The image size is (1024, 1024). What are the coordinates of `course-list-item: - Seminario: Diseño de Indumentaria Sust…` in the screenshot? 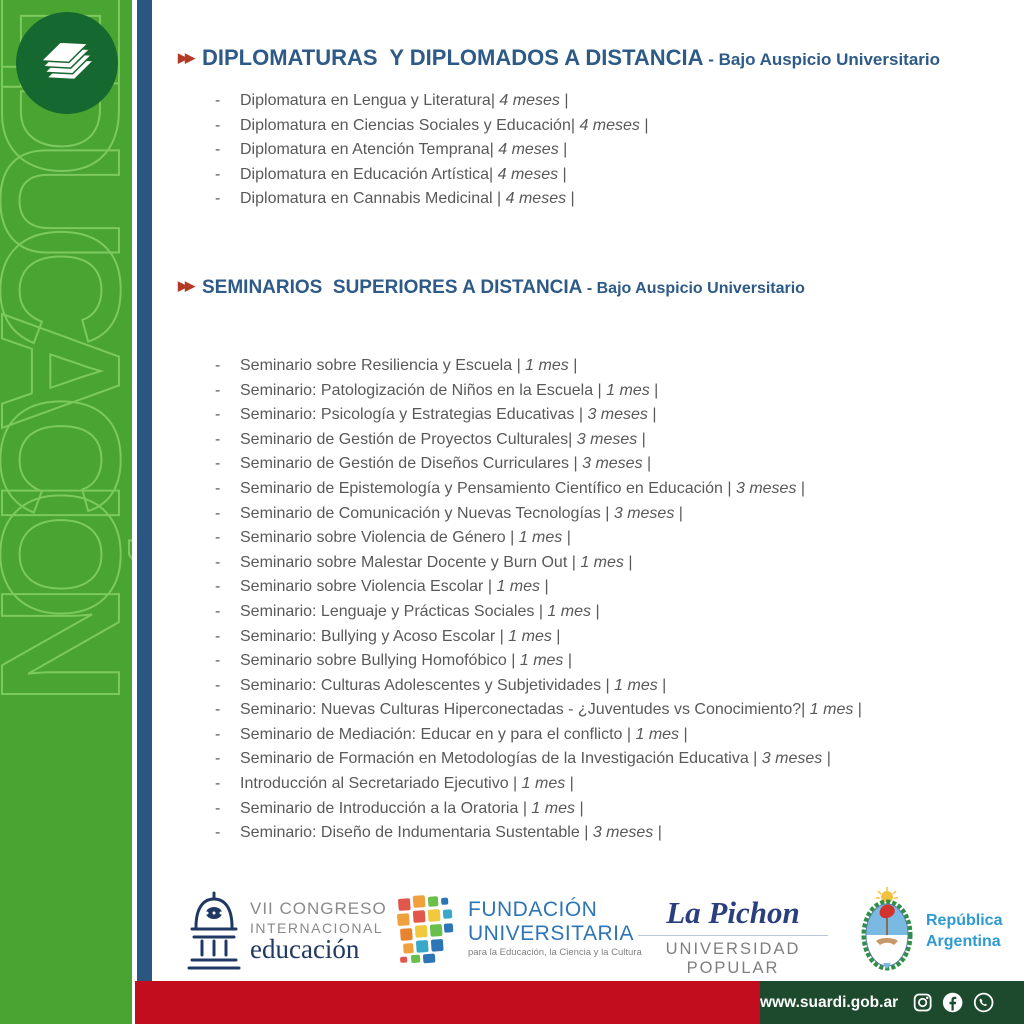 It's located at (597, 833).